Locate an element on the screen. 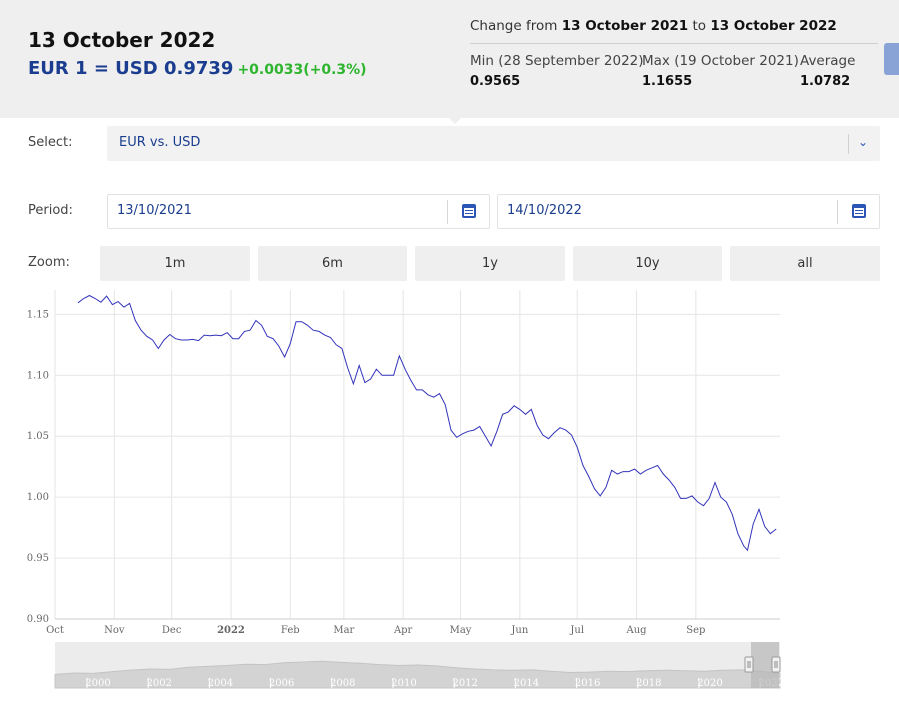 This screenshot has width=899, height=711. x-tick-label: Feb is located at coordinates (290, 630).